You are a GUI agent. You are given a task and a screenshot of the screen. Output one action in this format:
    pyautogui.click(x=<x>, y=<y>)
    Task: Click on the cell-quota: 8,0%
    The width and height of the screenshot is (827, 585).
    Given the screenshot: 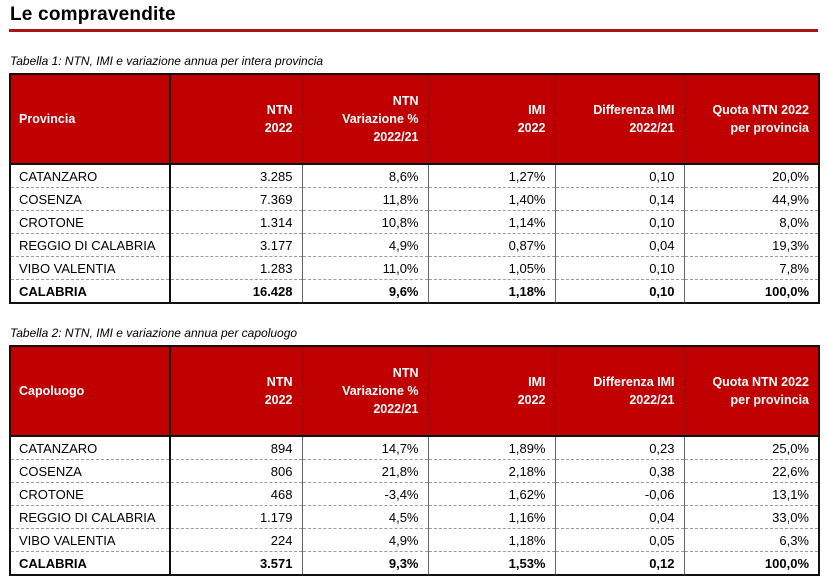 What is the action you would take?
    pyautogui.click(x=751, y=222)
    